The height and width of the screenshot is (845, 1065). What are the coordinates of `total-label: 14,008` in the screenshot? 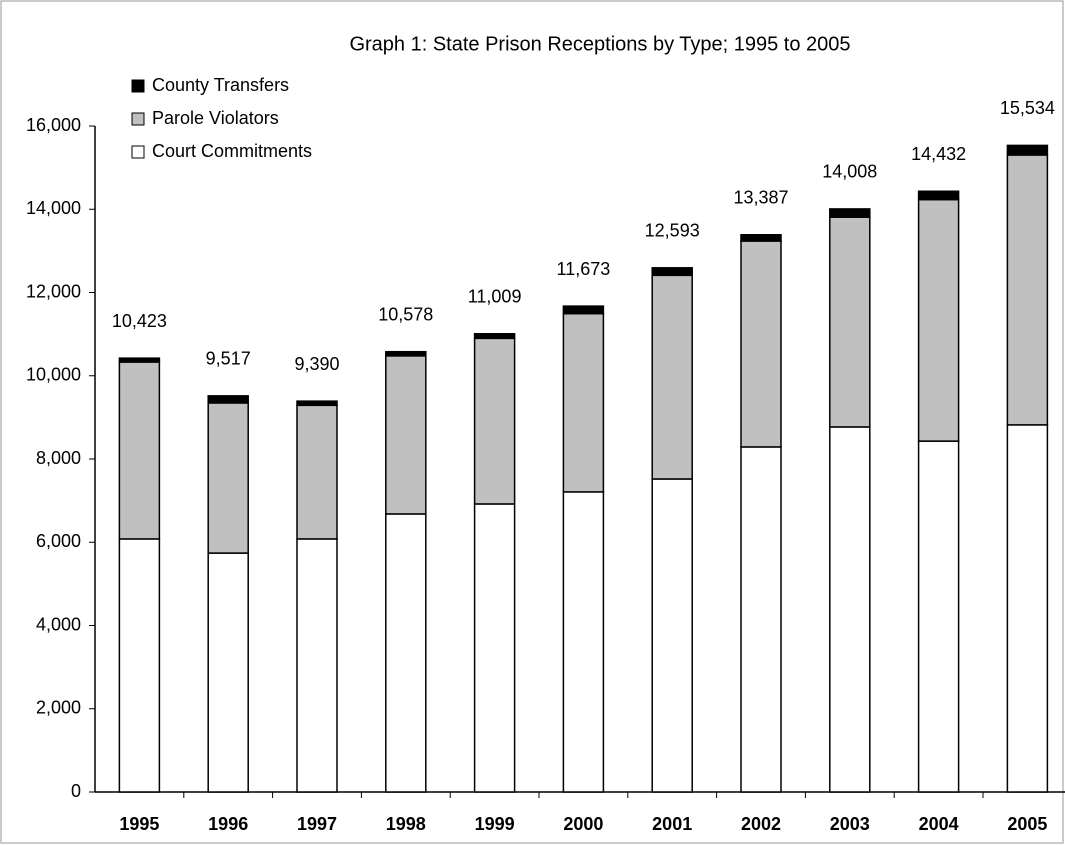 It's located at (849, 172).